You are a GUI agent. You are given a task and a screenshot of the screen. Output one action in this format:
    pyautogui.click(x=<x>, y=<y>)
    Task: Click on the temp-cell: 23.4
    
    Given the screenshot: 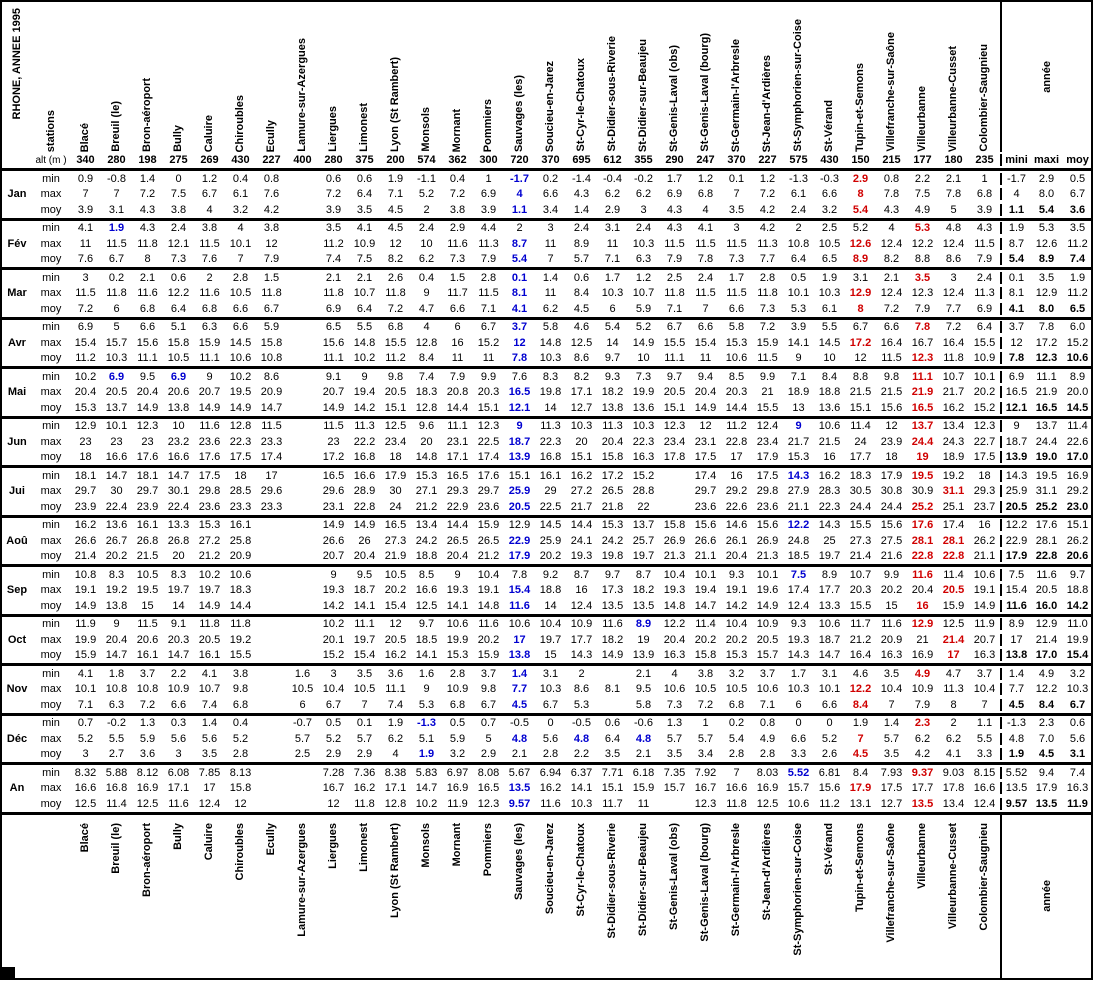 What is the action you would take?
    pyautogui.click(x=674, y=441)
    